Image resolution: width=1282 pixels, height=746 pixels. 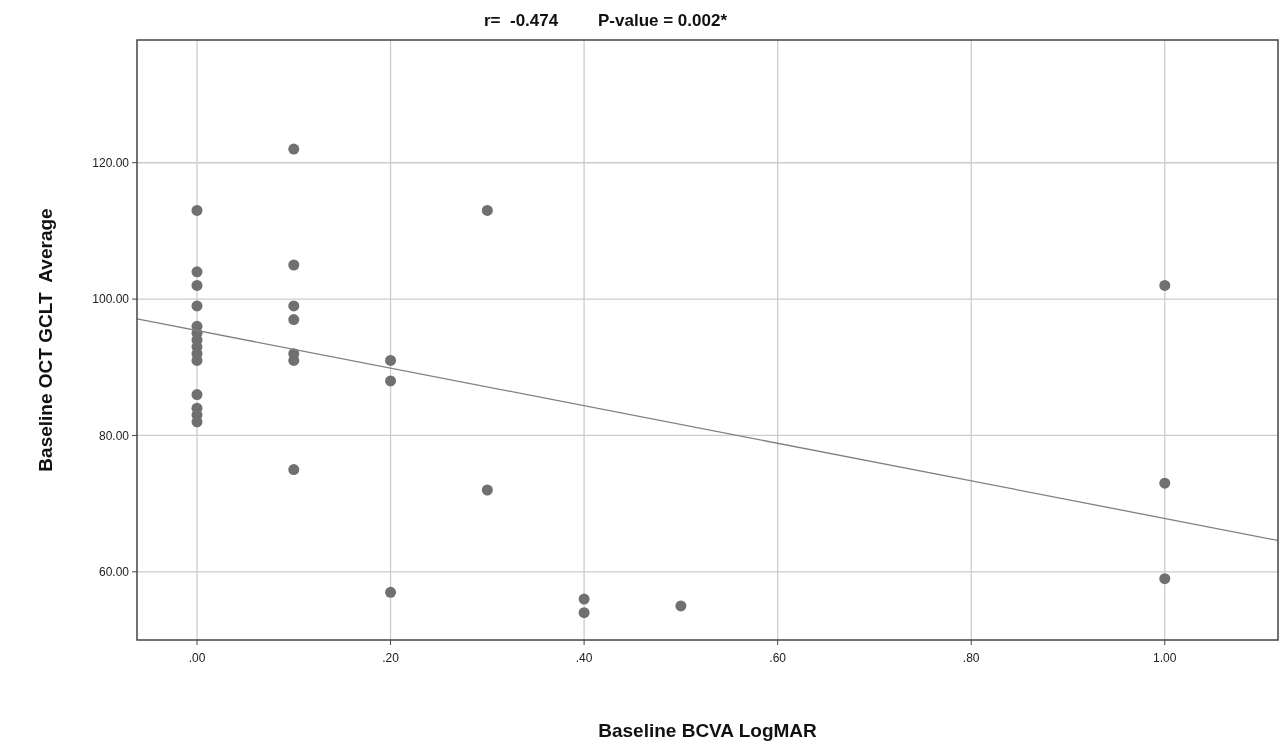 What do you see at coordinates (45, 340) in the screenshot?
I see `y-axis-title: Baseline OCT GCLT Average` at bounding box center [45, 340].